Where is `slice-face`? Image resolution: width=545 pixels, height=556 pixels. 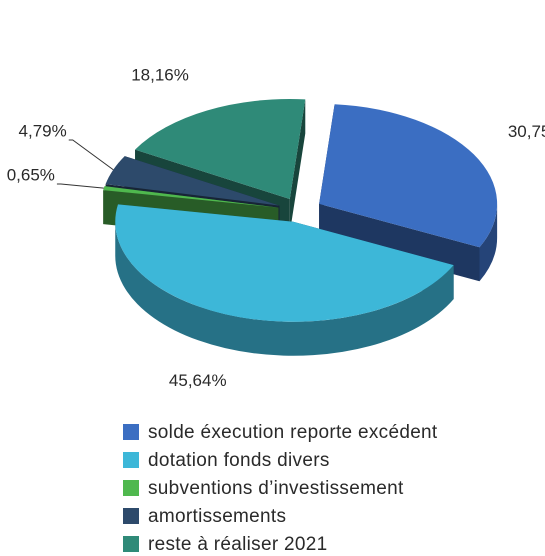
slice-face is located at coordinates (297, 166).